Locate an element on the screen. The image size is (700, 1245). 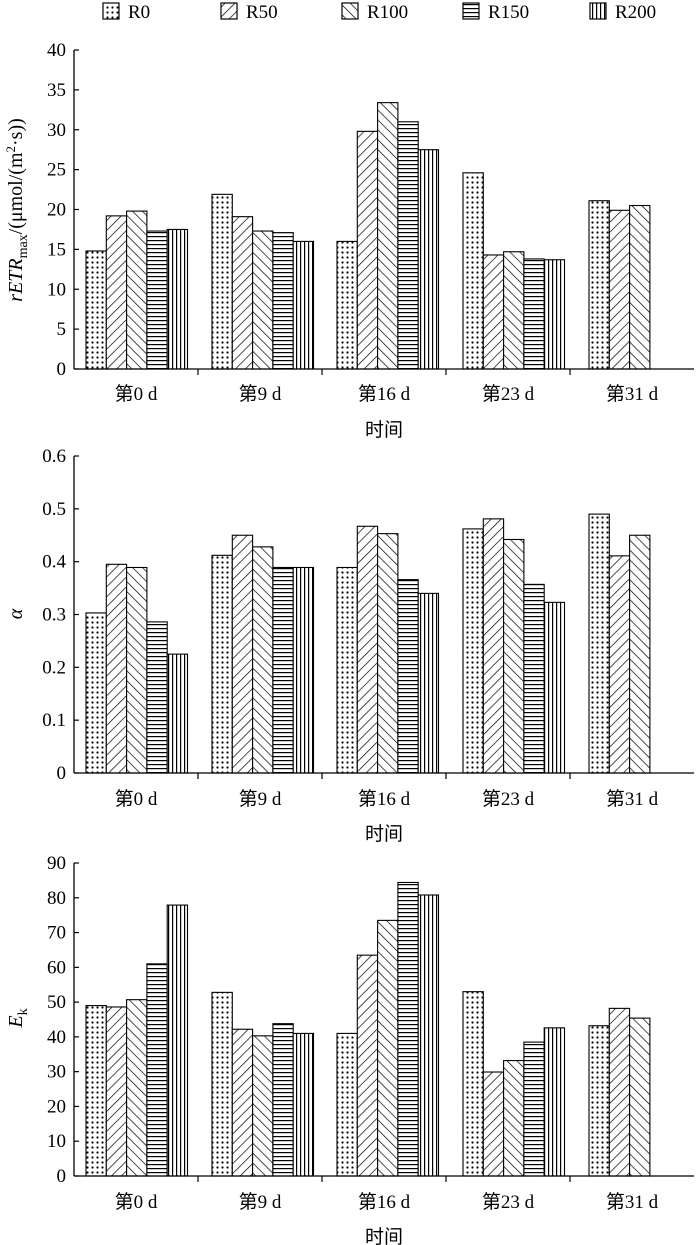
legend-label-r200: R200 is located at coordinates (635, 12).